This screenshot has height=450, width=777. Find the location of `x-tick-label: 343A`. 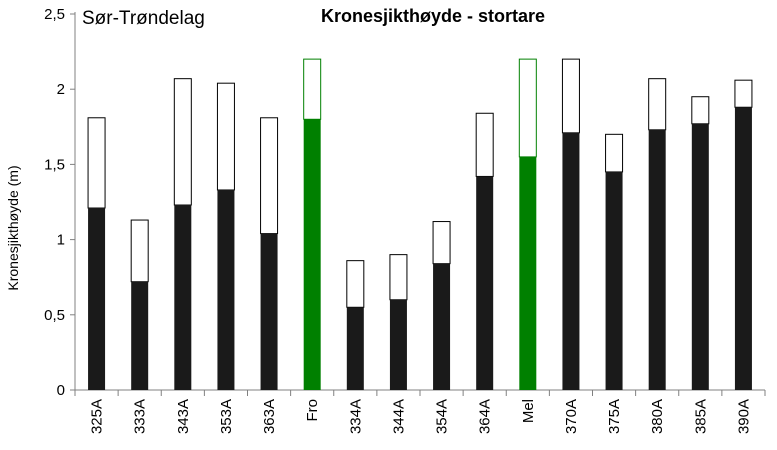

x-tick-label: 343A is located at coordinates (183, 416).